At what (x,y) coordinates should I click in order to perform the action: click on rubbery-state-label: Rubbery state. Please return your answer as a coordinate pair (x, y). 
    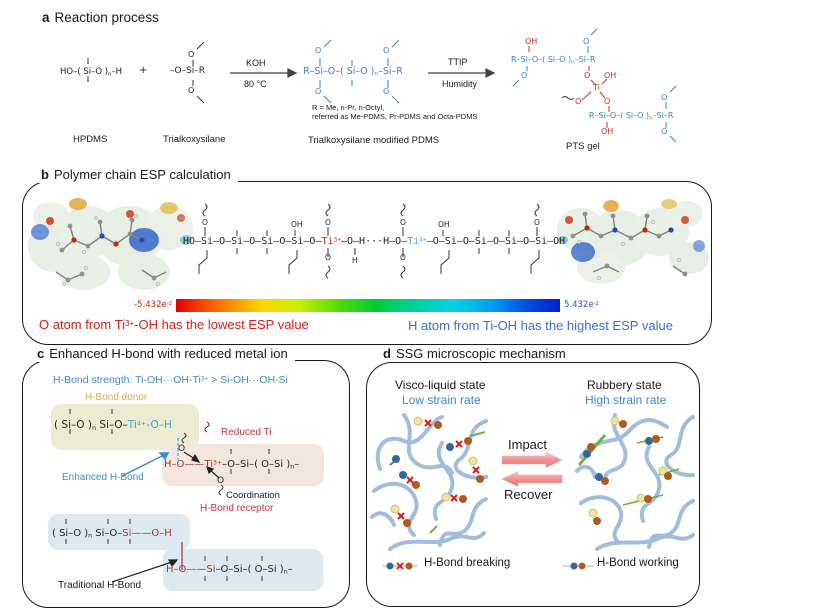
    Looking at the image, I should click on (624, 385).